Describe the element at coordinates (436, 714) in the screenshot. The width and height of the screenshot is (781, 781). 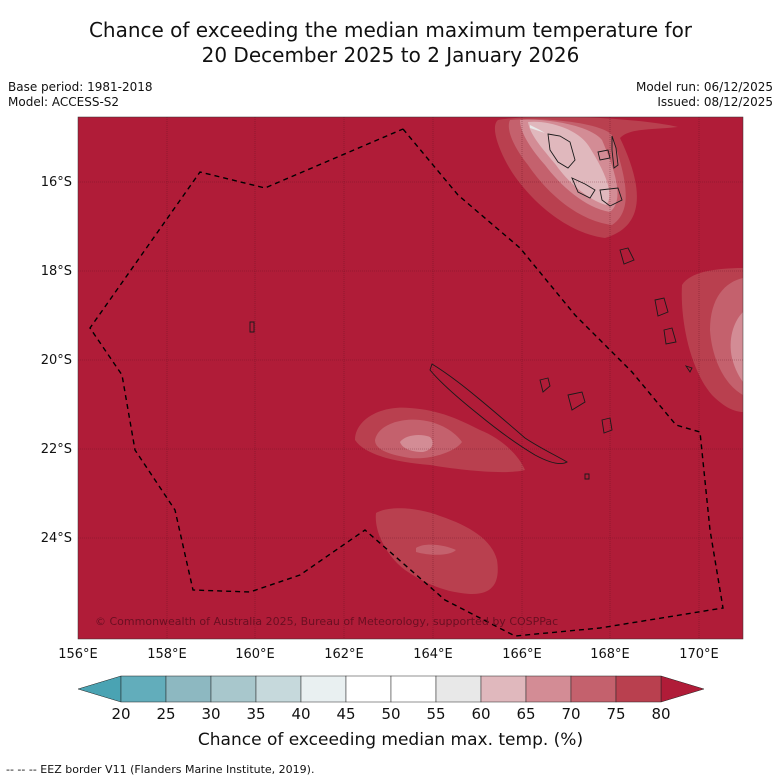
I see `colorbar-tick: 55` at that location.